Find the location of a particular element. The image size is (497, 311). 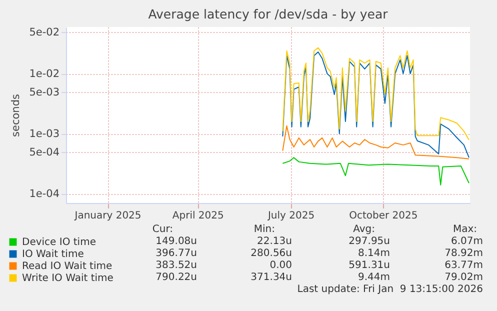

text: 297.95u is located at coordinates (369, 242).